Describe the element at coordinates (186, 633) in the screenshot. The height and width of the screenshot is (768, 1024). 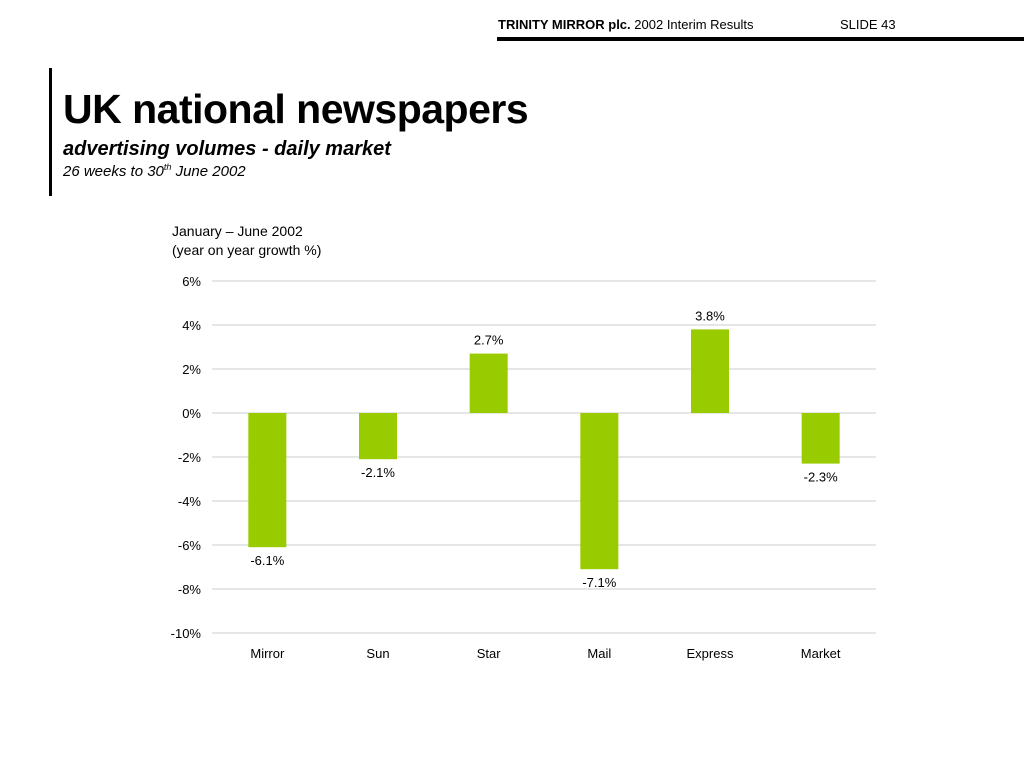
I see `y-tick-label: -10%` at that location.